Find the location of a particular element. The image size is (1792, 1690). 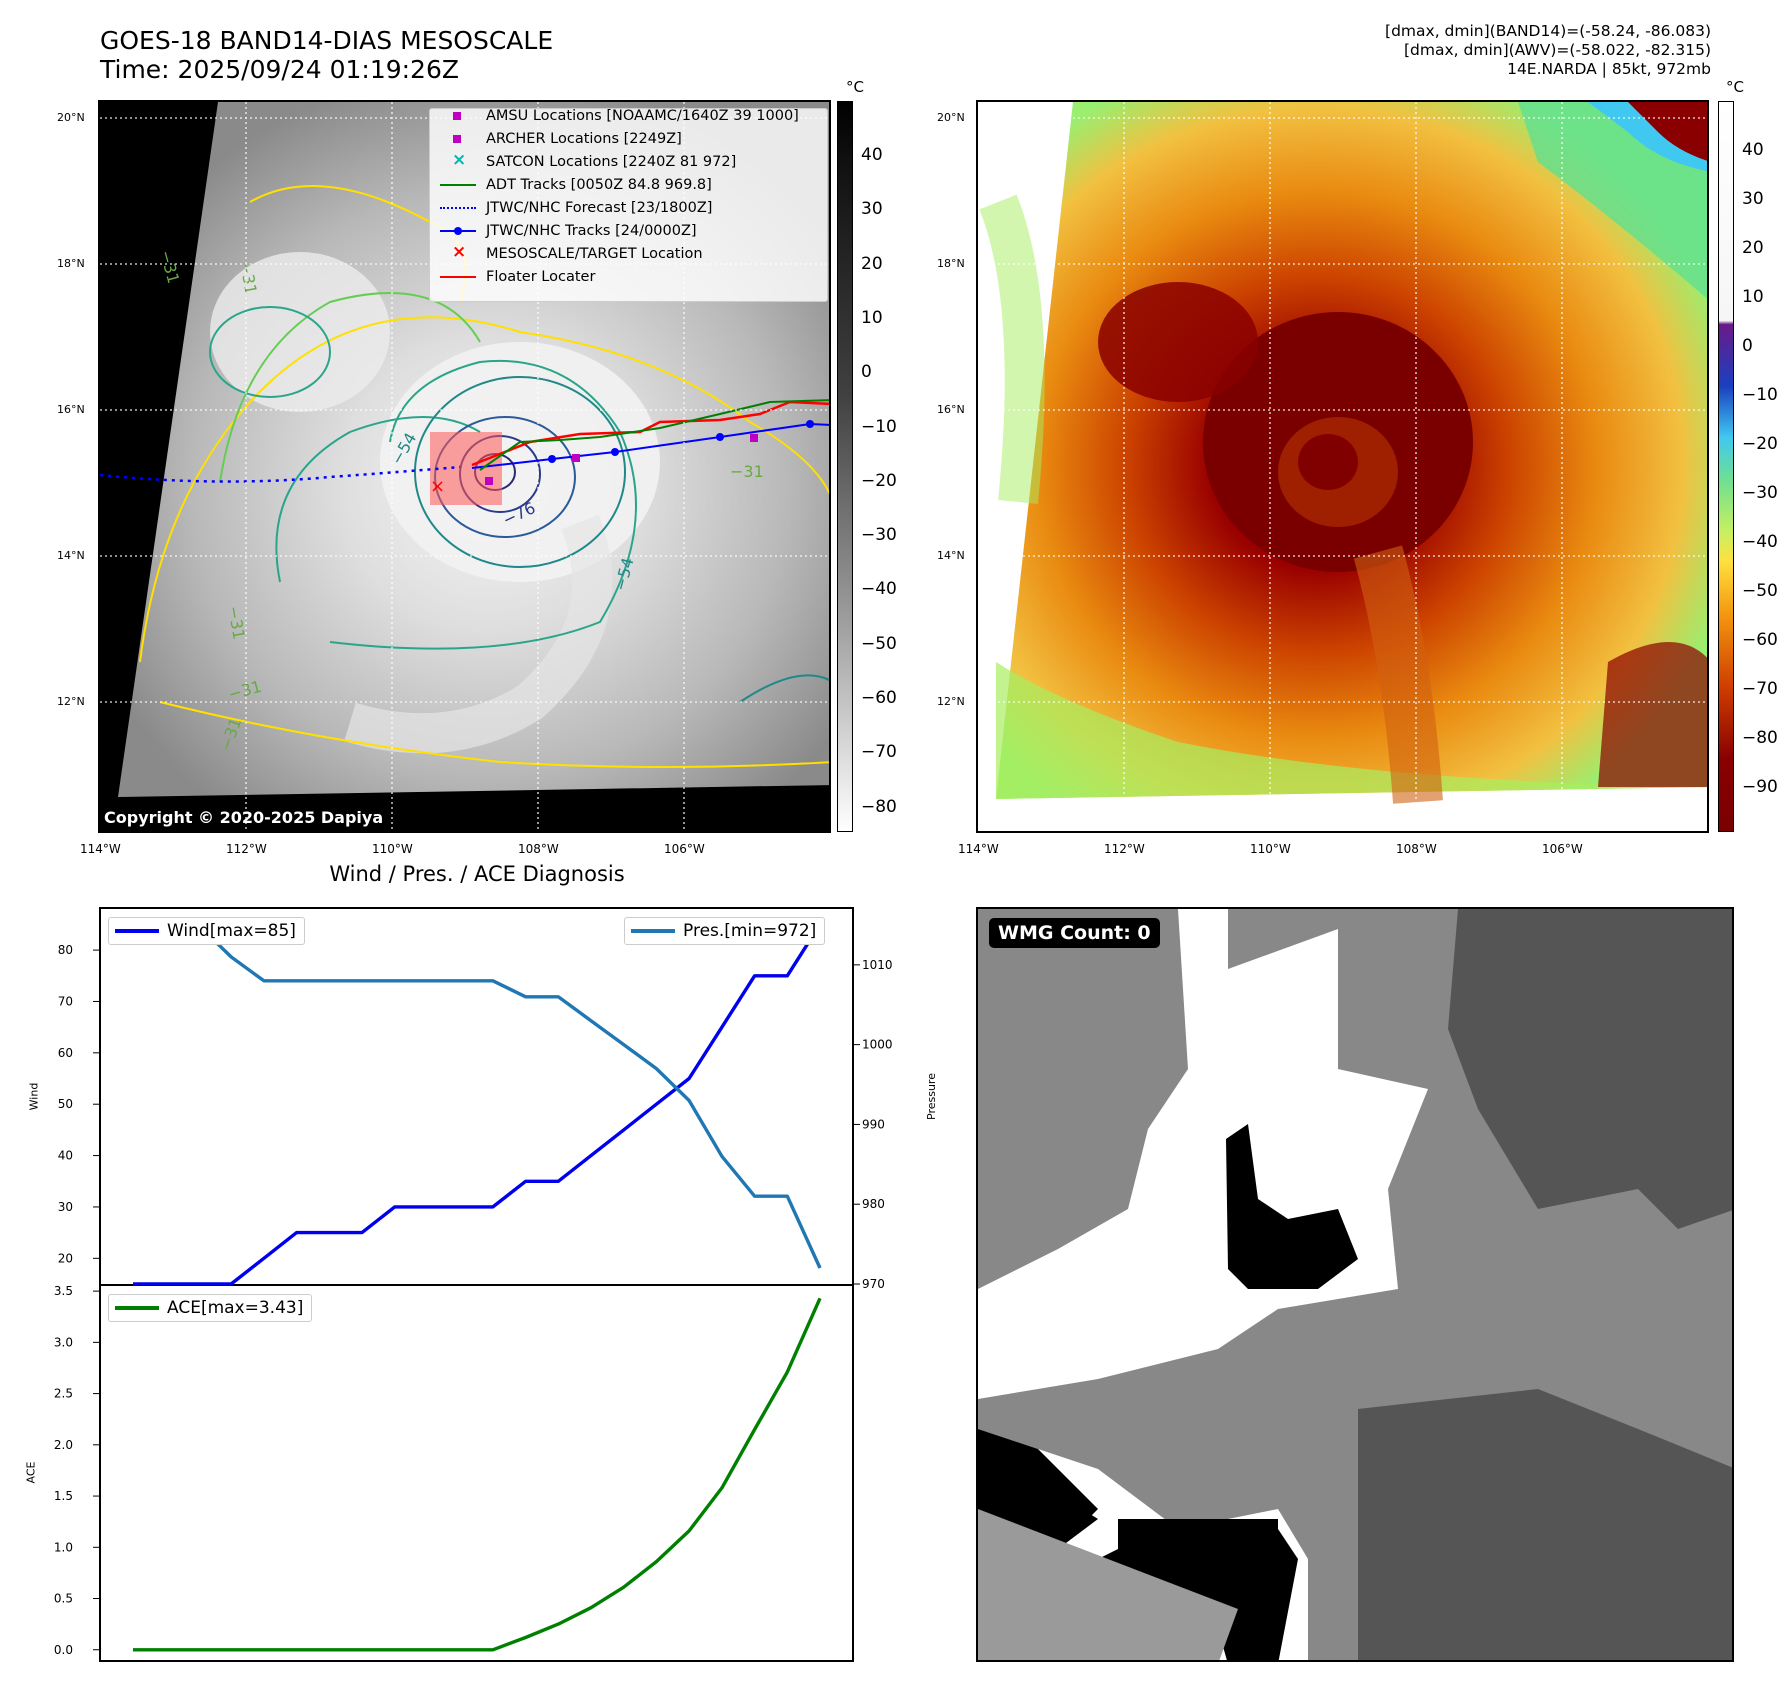

stats-storm: 14E.NARDA | 85kt, 972mb is located at coordinates (1609, 69).